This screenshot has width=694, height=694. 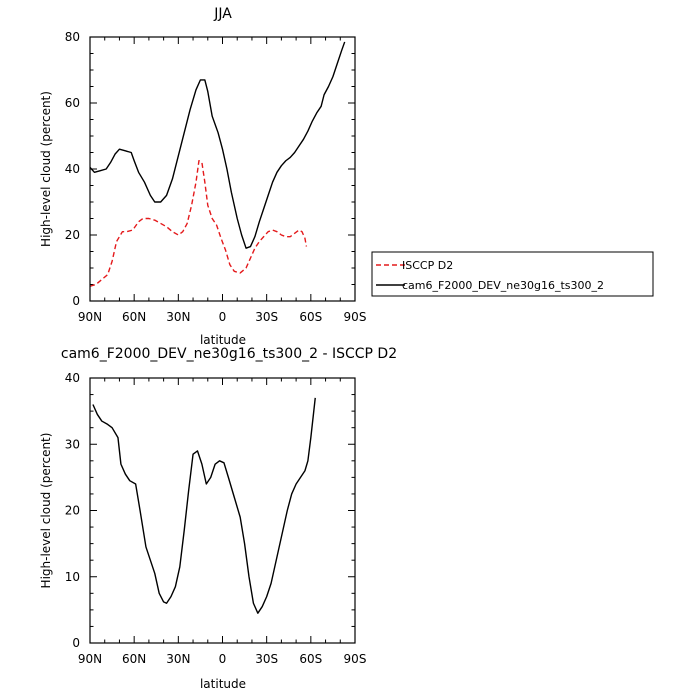 I want to click on y-tick-label: 80, so click(x=72, y=37).